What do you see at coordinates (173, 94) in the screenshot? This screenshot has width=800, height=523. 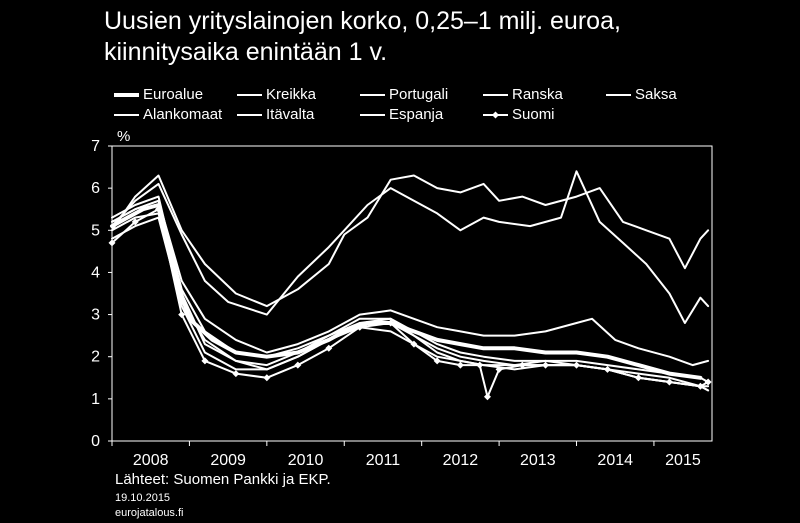 I see `legend-label: Euroalue` at bounding box center [173, 94].